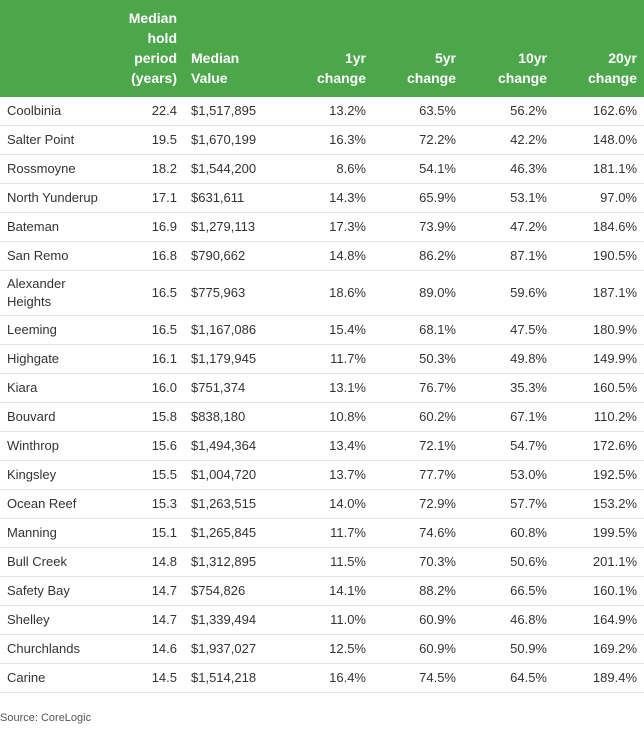 The height and width of the screenshot is (752, 644). Describe the element at coordinates (331, 388) in the screenshot. I see `value-cell: 13.1%` at that location.